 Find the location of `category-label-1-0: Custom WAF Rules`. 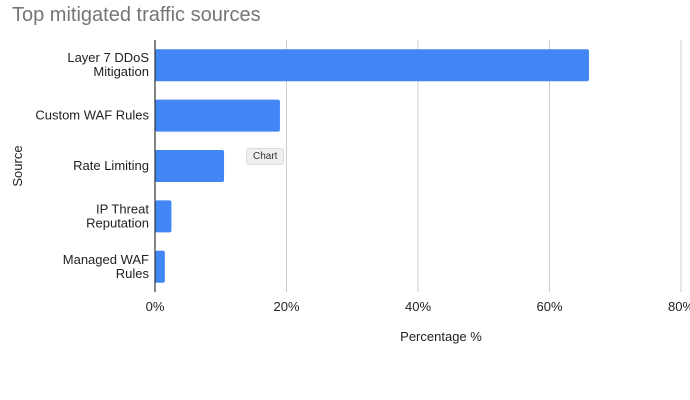

category-label-1-0: Custom WAF Rules is located at coordinates (92, 115).